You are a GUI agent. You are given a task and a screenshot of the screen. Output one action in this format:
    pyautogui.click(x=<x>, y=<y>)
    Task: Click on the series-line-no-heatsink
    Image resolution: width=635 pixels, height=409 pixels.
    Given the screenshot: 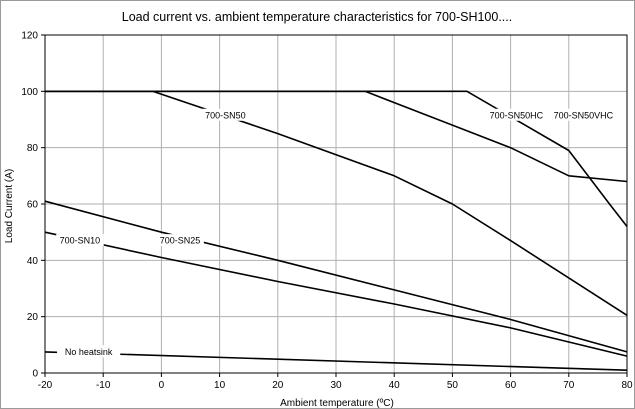 What is the action you would take?
    pyautogui.click(x=336, y=361)
    